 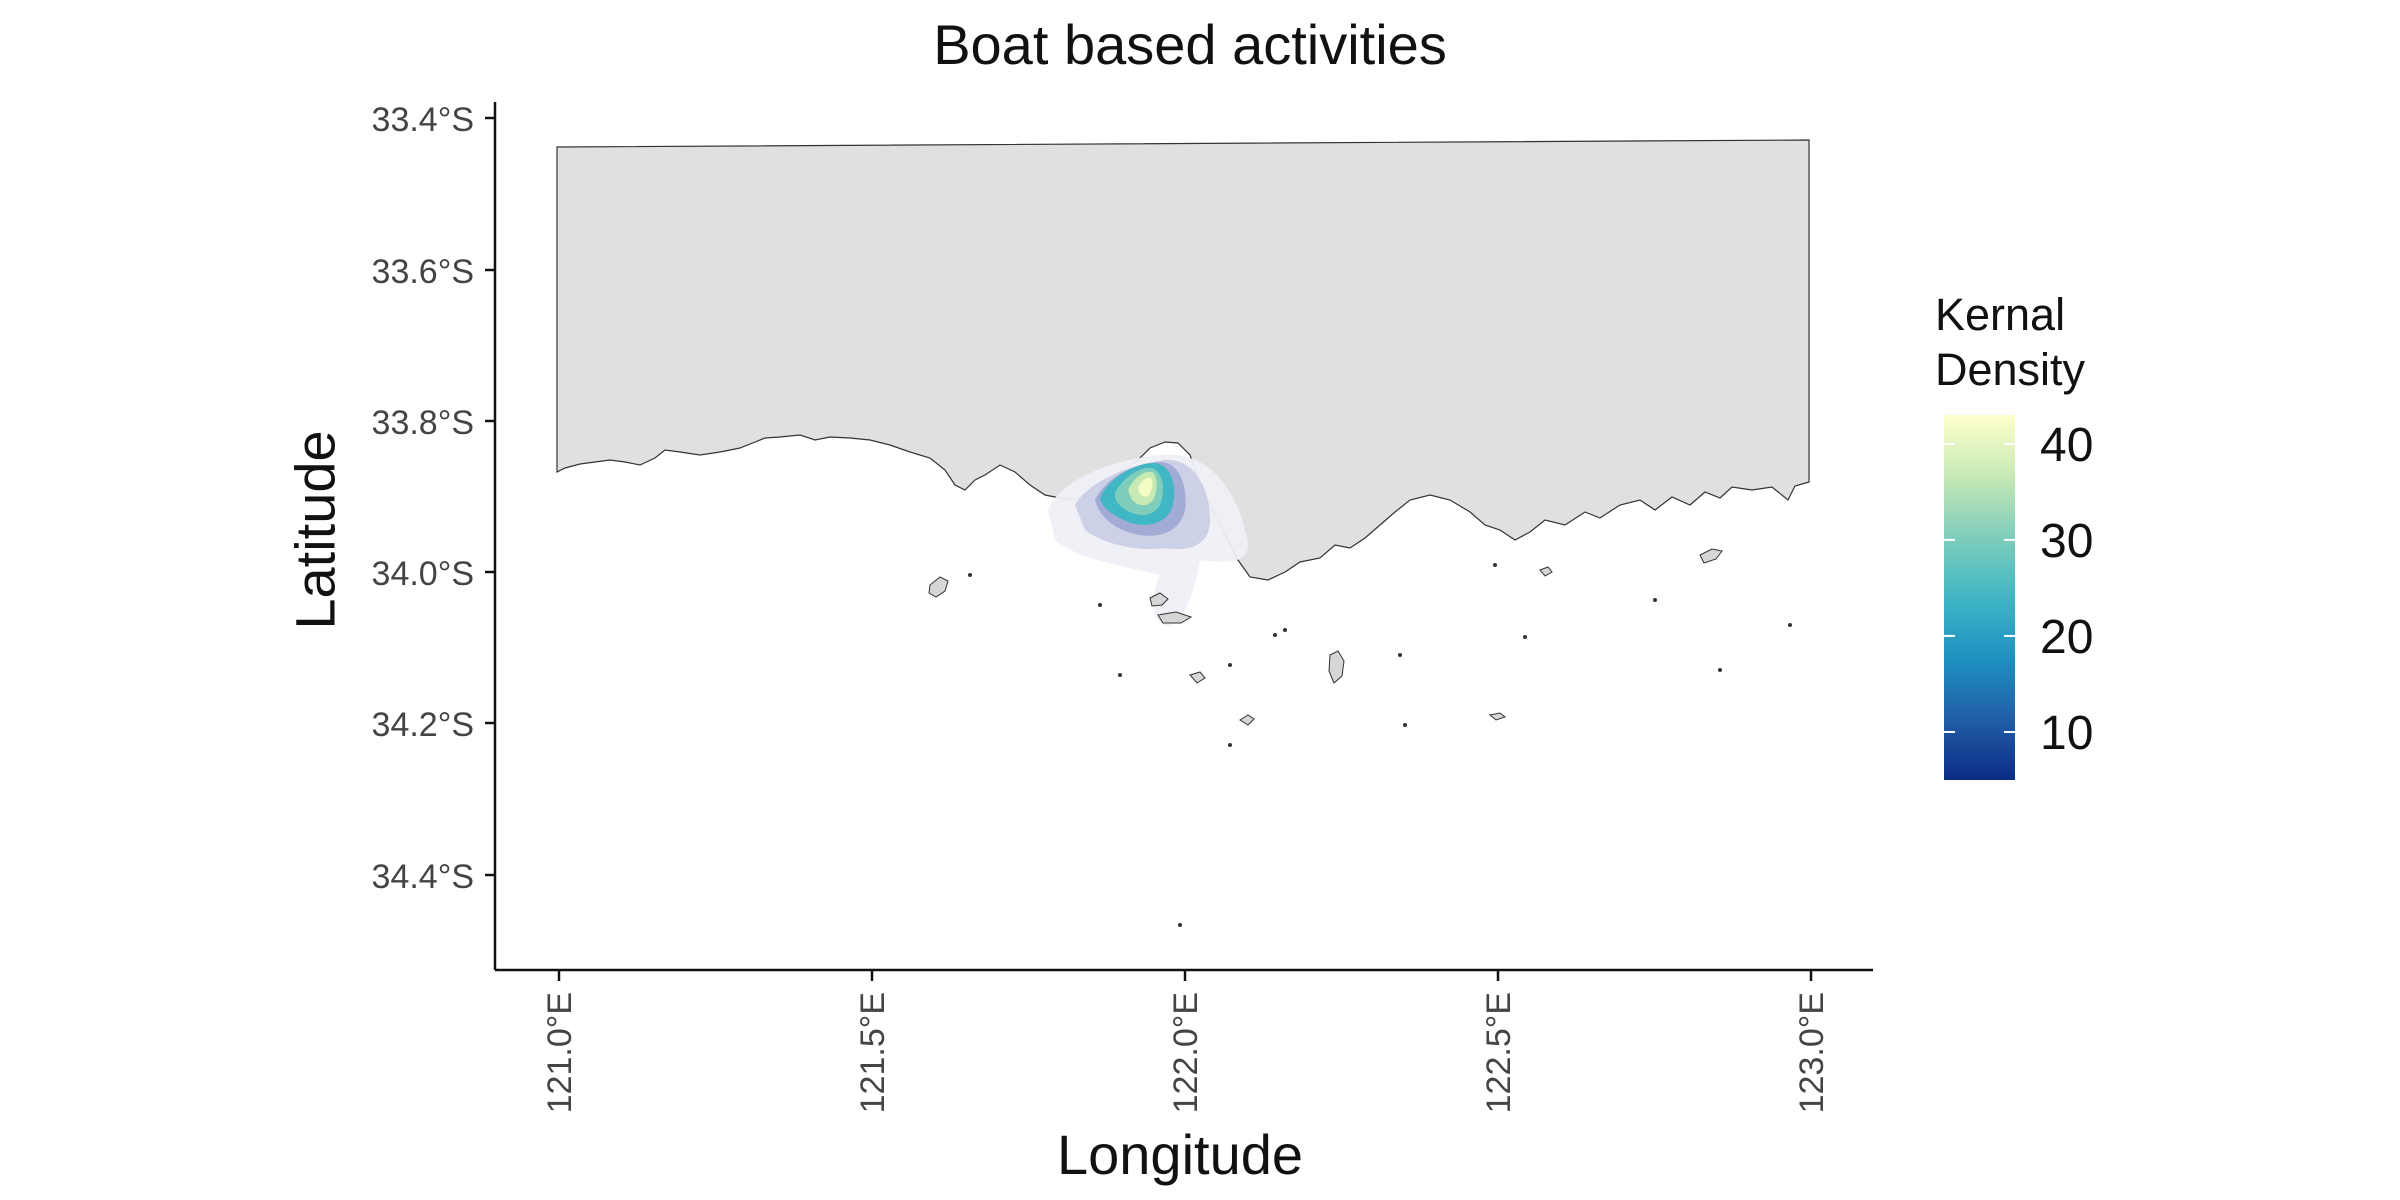 I want to click on map-title: Boat based activities, so click(x=1190, y=44).